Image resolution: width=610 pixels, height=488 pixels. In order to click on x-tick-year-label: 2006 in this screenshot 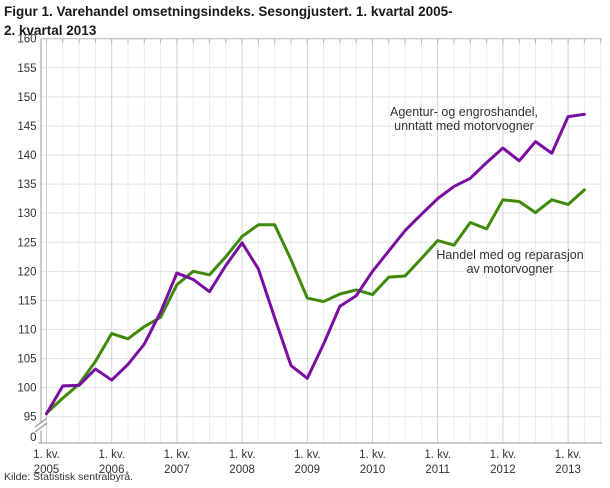, I will do `click(112, 470)`.